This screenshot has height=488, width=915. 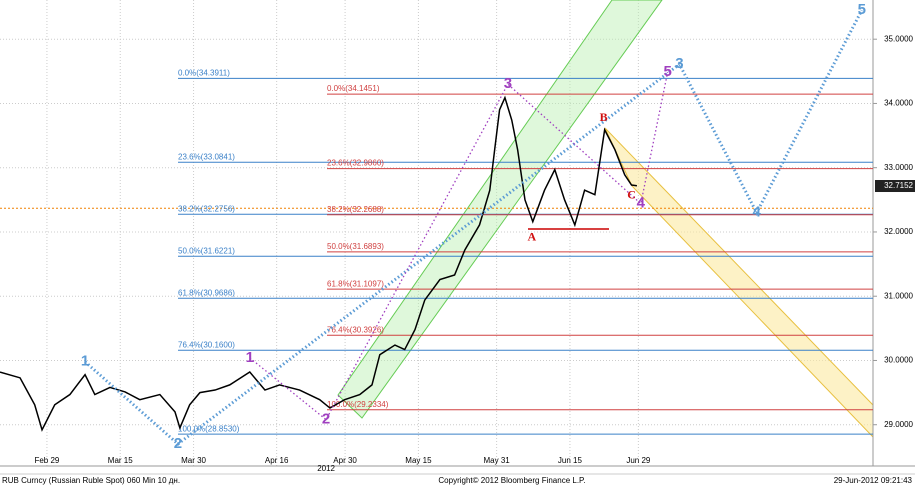 What do you see at coordinates (345, 460) in the screenshot?
I see `x-tick-label: Apr 30` at bounding box center [345, 460].